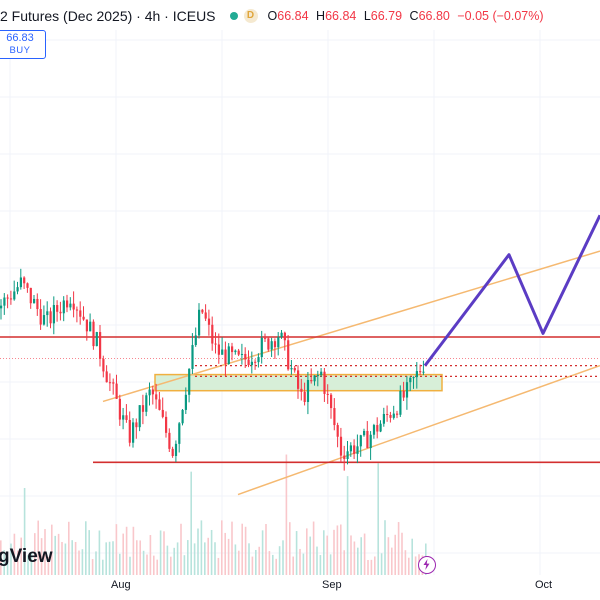  Describe the element at coordinates (511, 290) in the screenshot. I see `projection-path` at that location.